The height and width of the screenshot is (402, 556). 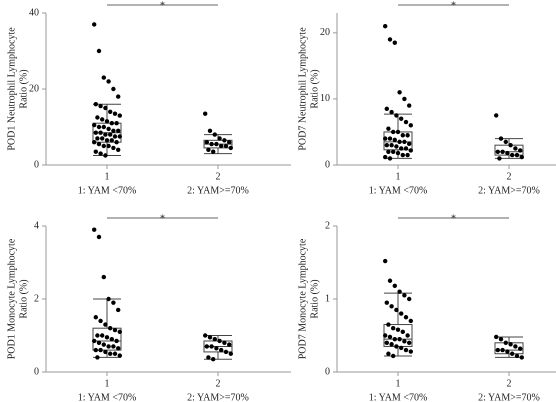 What do you see at coordinates (453, 218) in the screenshot?
I see `significance-label: *` at bounding box center [453, 218].